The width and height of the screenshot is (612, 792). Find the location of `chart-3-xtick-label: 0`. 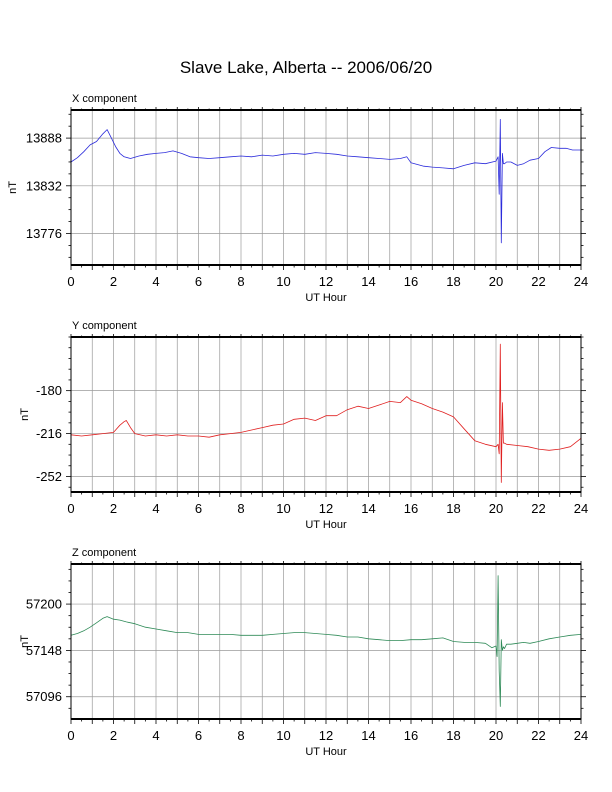

chart-3-xtick-label: 0 is located at coordinates (70, 735).